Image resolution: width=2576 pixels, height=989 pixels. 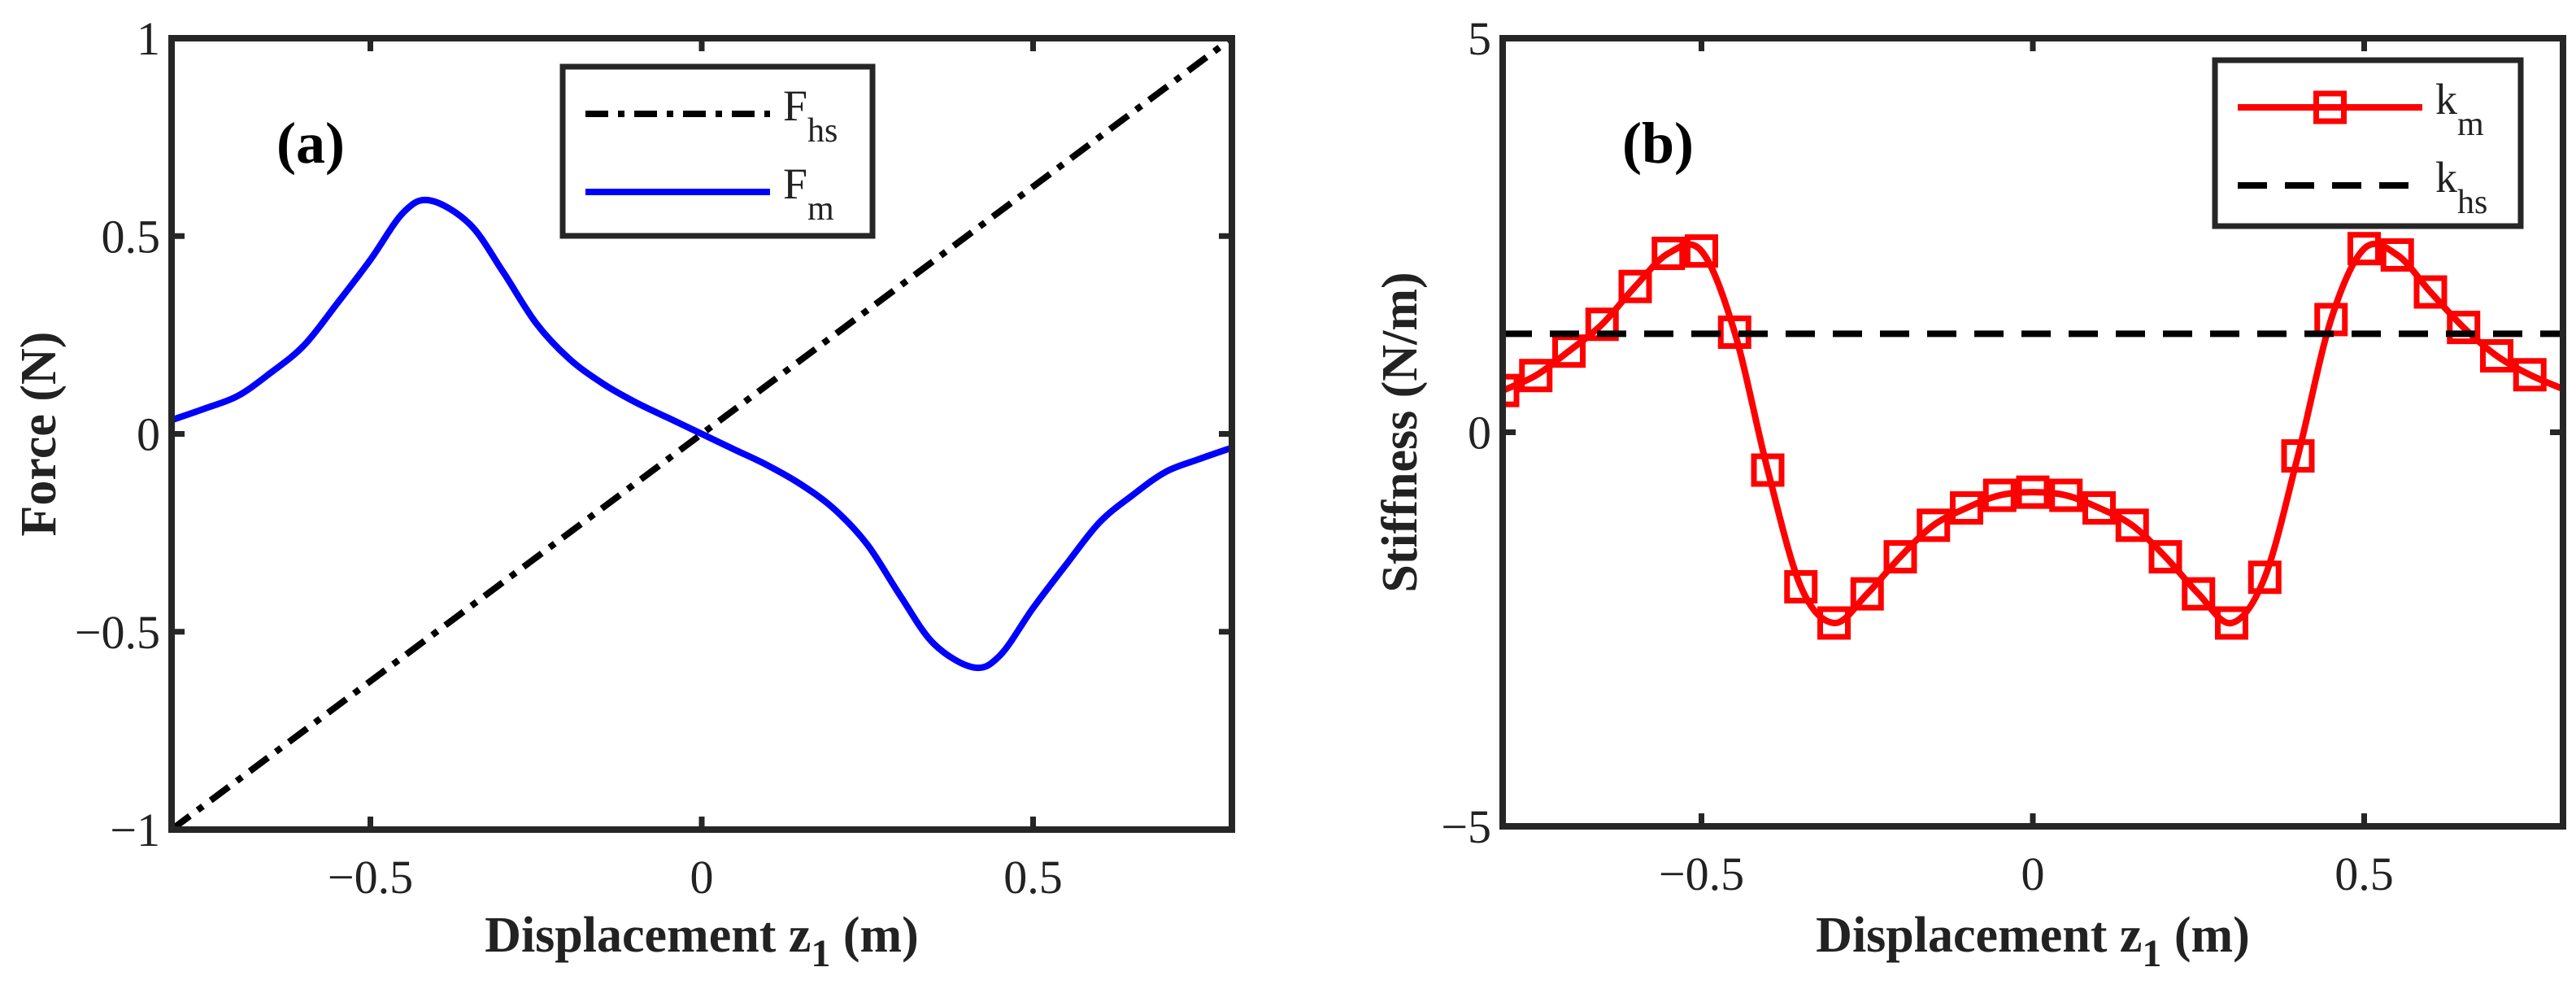 I want to click on y-tick-label: −5, so click(x=1466, y=826).